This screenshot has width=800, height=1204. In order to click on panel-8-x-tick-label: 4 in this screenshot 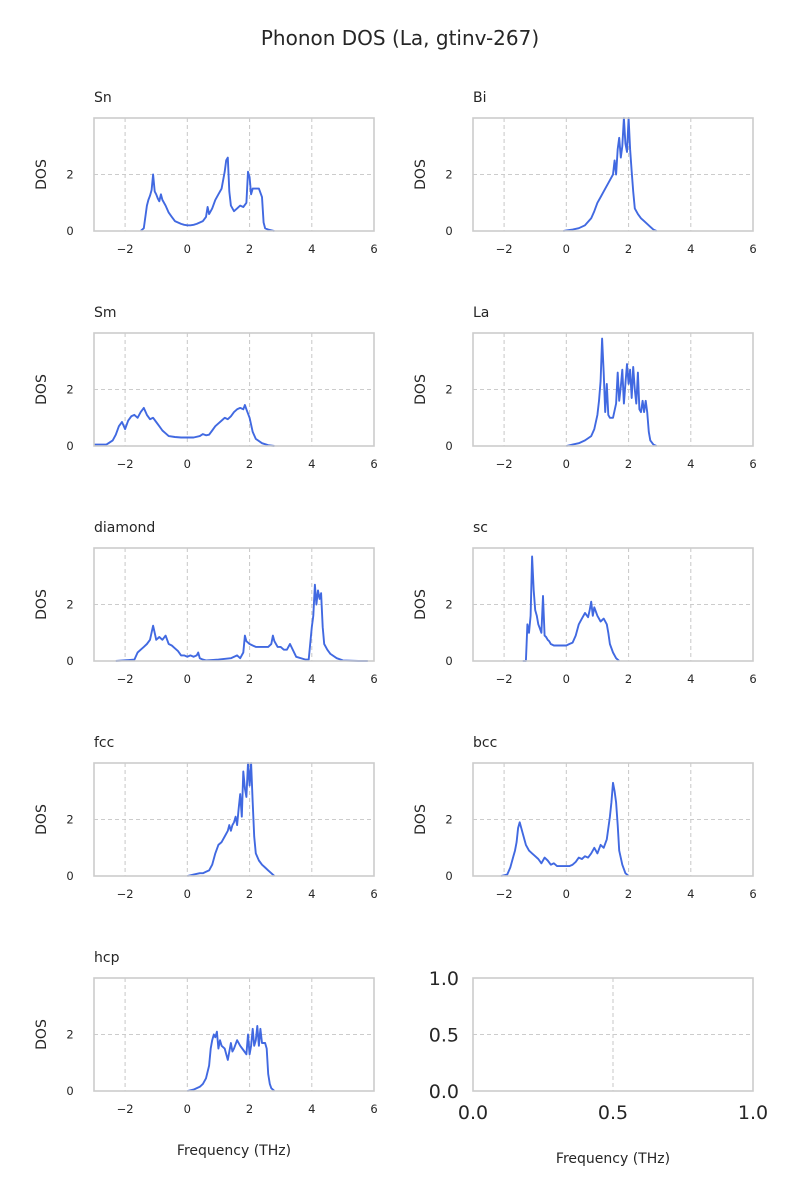, I will do `click(311, 1109)`.